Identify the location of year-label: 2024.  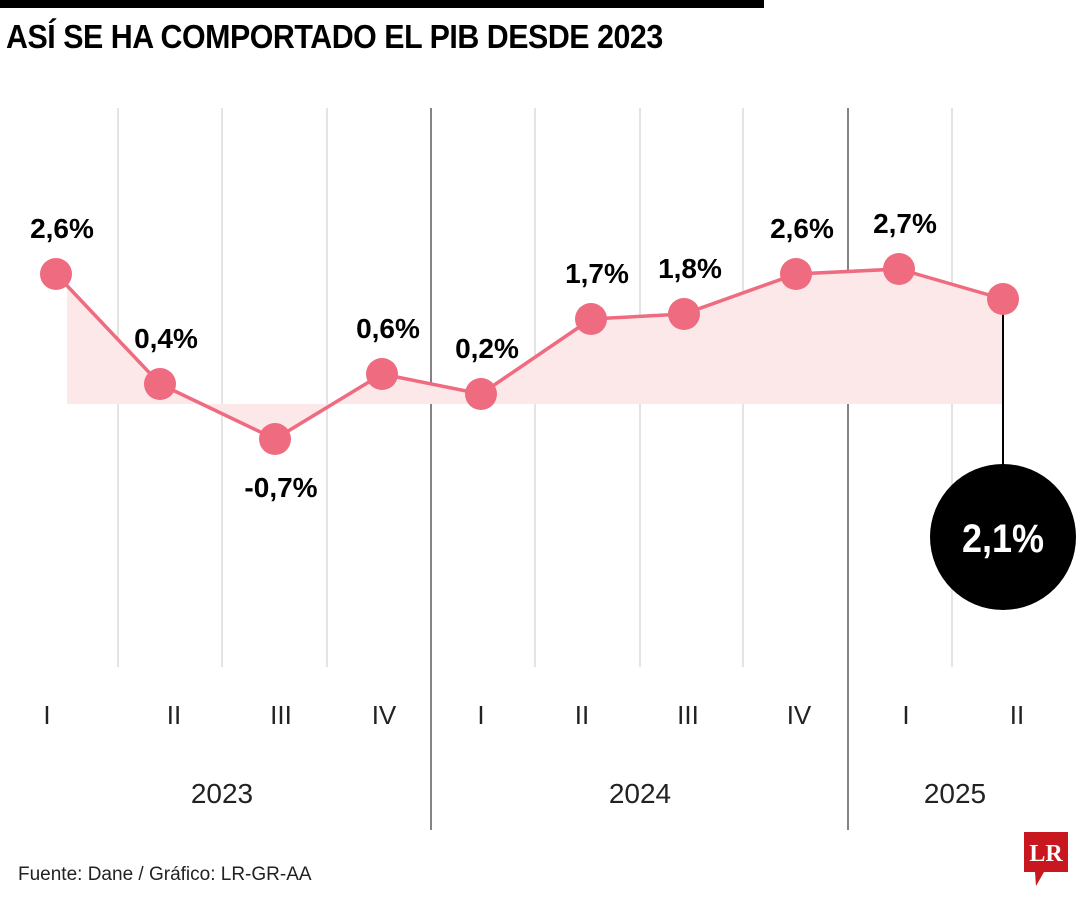
(640, 793).